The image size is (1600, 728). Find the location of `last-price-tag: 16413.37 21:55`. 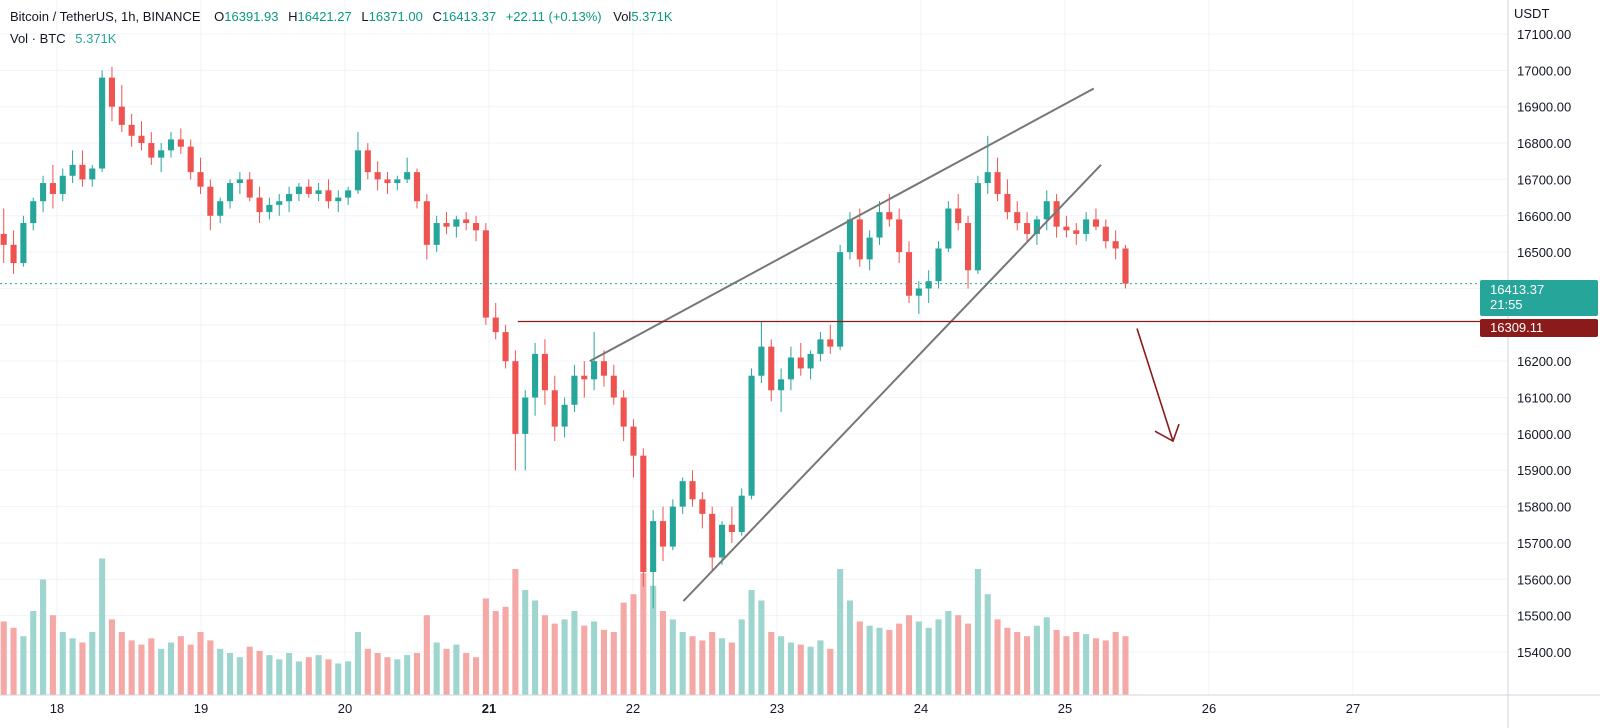

last-price-tag: 16413.37 21:55 is located at coordinates (1539, 298).